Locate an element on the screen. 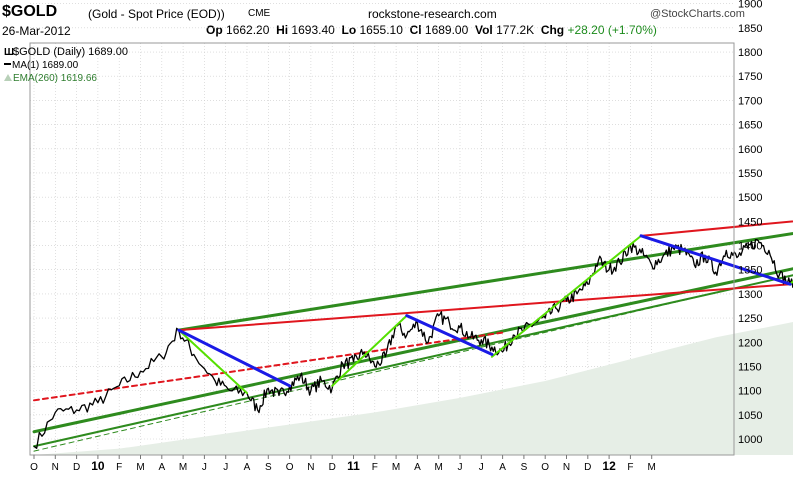 The image size is (793, 489). open-label: Op is located at coordinates (214, 30).